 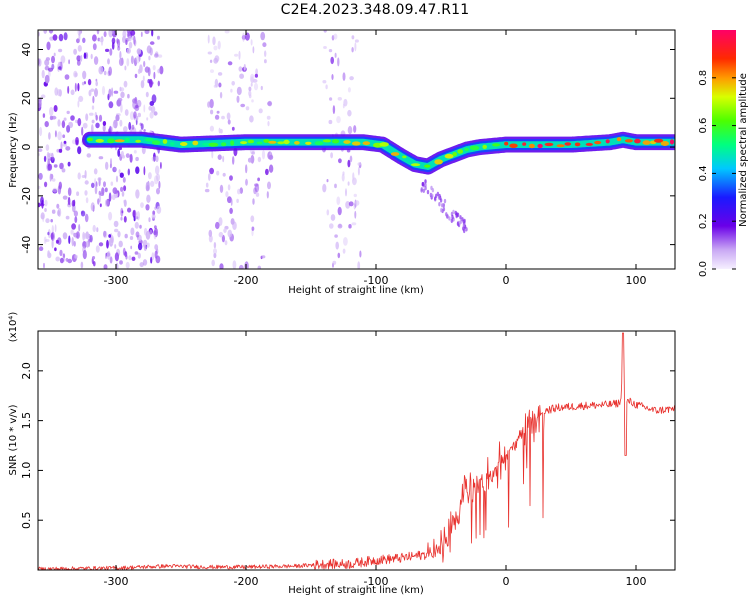 I want to click on colorbar-label: Normalized spectral amplitude, so click(x=743, y=150).